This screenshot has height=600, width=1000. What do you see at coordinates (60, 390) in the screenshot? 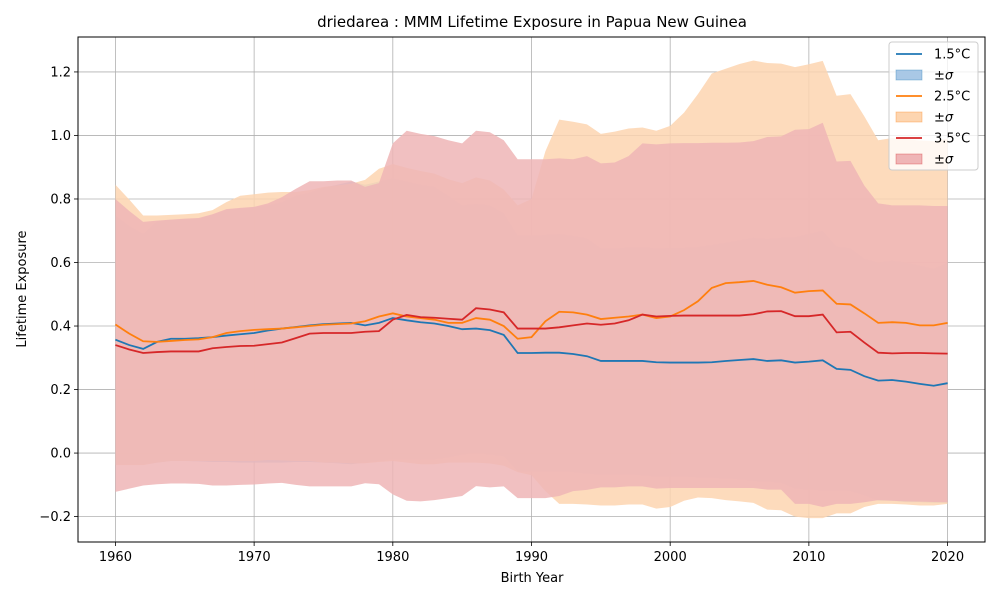
I see `y-tick-label: 0.2` at bounding box center [60, 390].